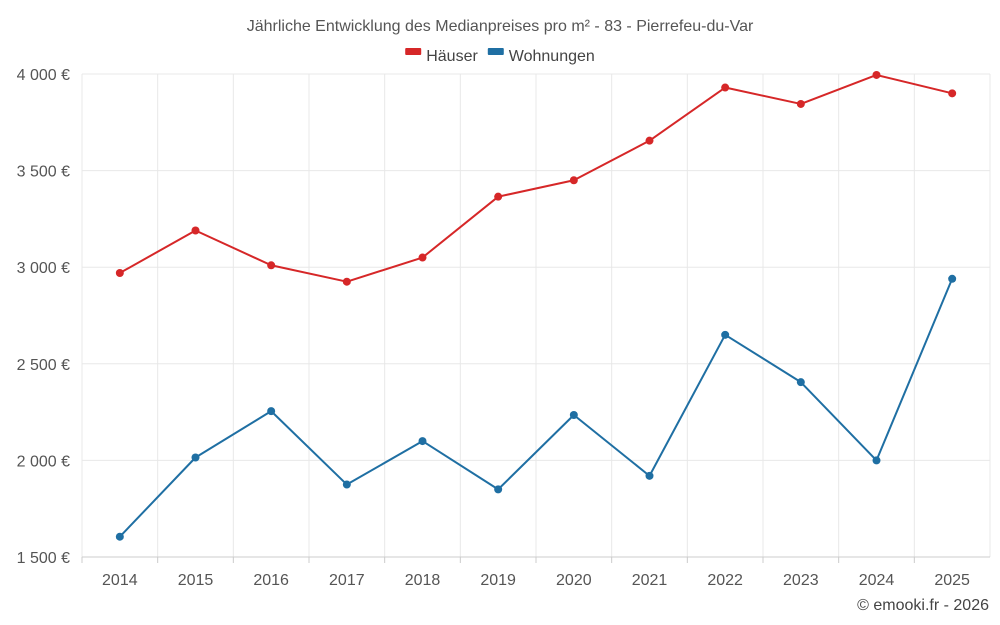 The width and height of the screenshot is (1000, 625). I want to click on x-tick-label: 2025, so click(952, 580).